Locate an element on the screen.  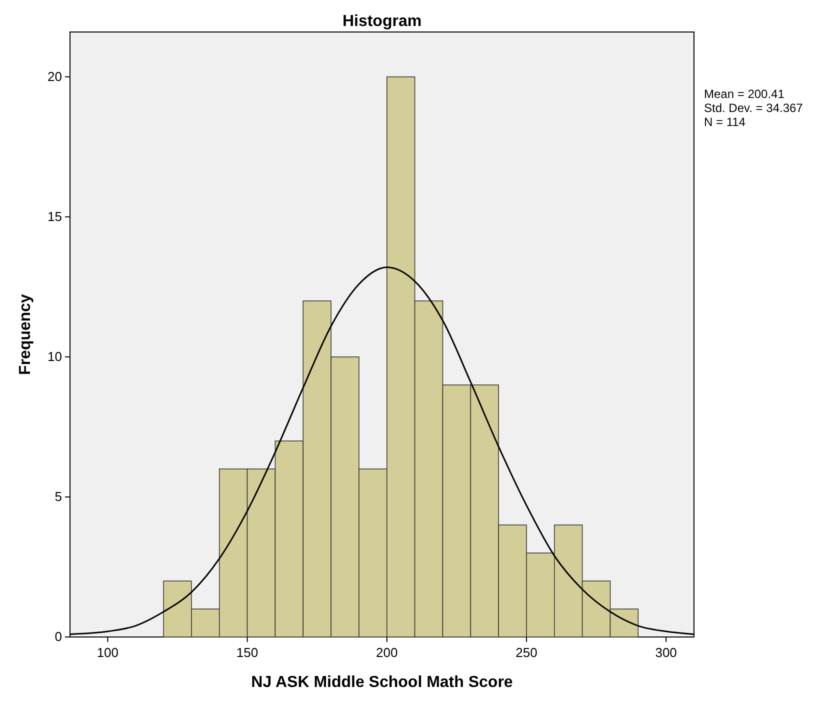
y-tick-label: 20 is located at coordinates (55, 76).